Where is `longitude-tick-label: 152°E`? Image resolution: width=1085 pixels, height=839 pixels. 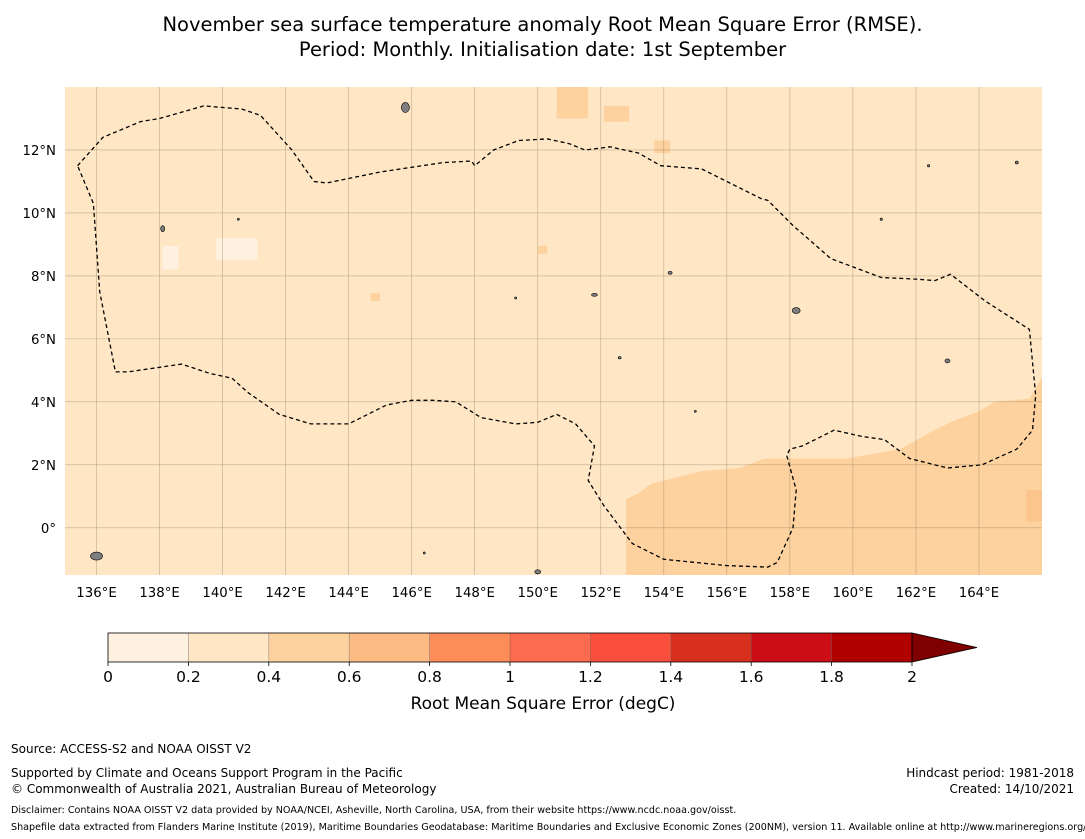 longitude-tick-label: 152°E is located at coordinates (601, 593).